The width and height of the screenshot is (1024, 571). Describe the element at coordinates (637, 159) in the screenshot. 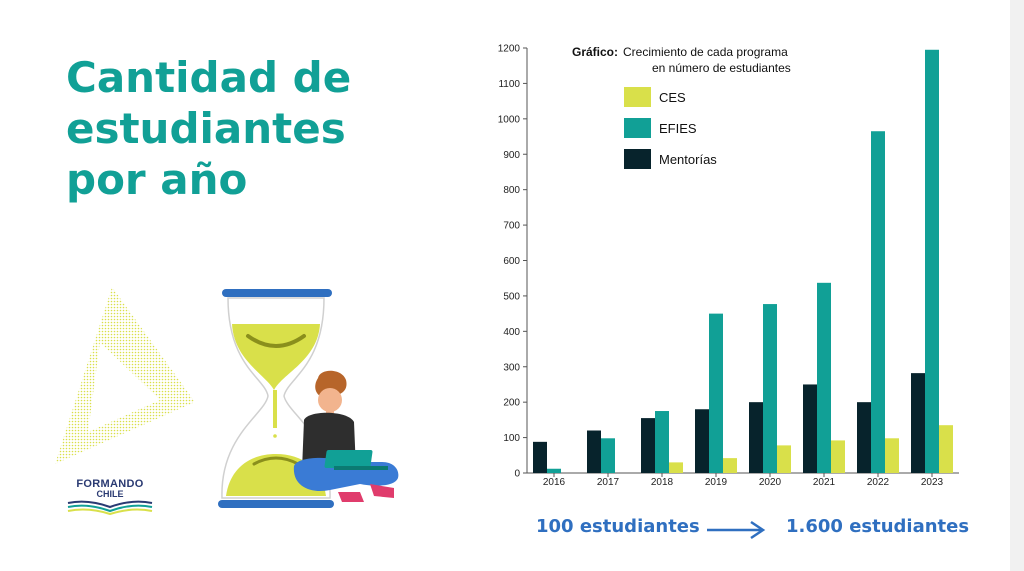

I see `legend-swatch-mentorias` at that location.